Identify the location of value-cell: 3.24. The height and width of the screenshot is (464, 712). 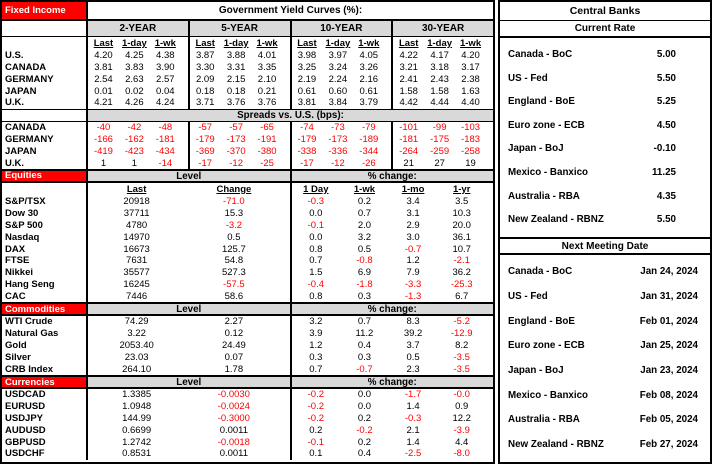
(338, 67).